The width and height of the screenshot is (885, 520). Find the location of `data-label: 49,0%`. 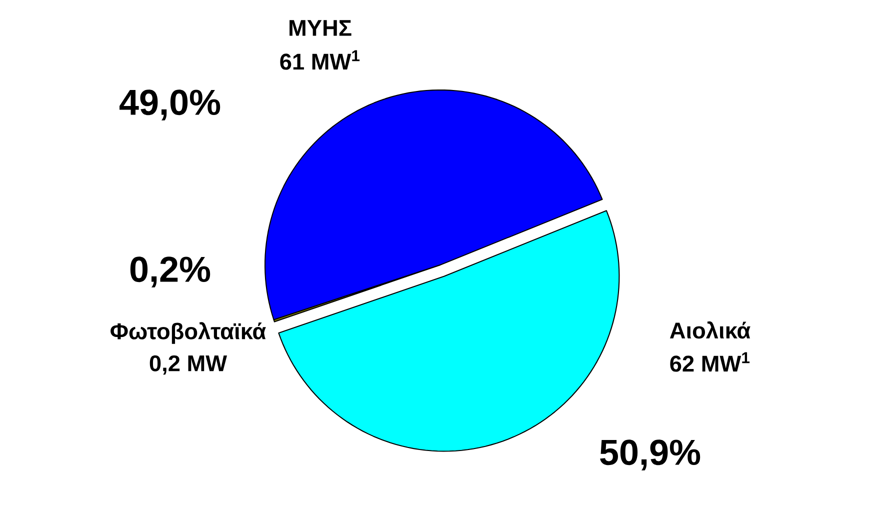

data-label: 49,0% is located at coordinates (170, 105).